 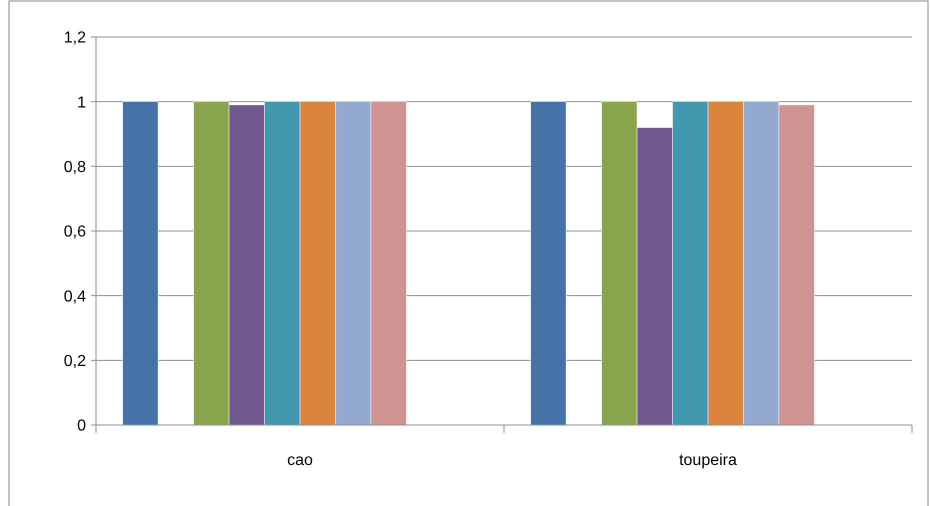 What do you see at coordinates (708, 460) in the screenshot?
I see `x-tick-label: toupeira` at bounding box center [708, 460].